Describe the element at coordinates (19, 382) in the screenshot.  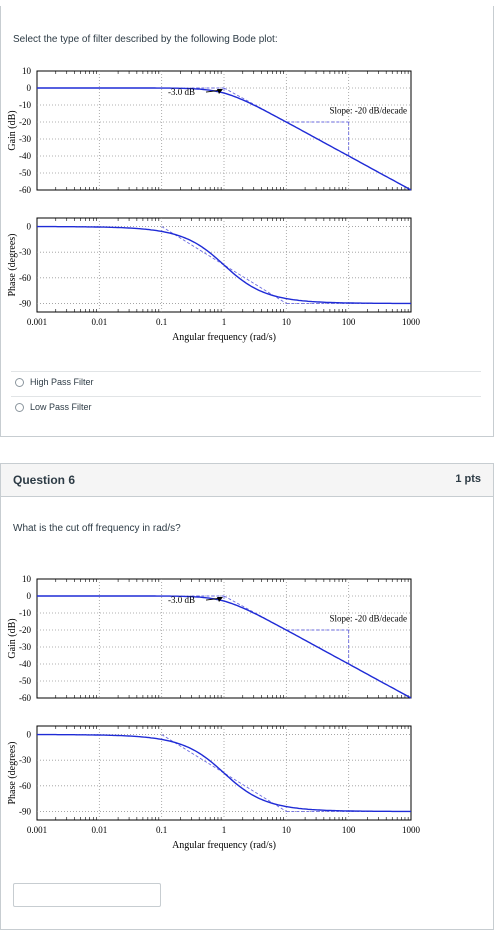
I see `radio-high-pass` at that location.